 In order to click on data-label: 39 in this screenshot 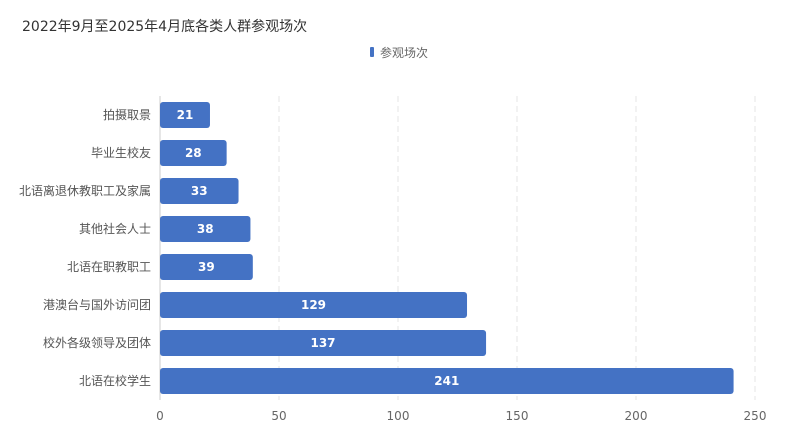, I will do `click(206, 267)`.